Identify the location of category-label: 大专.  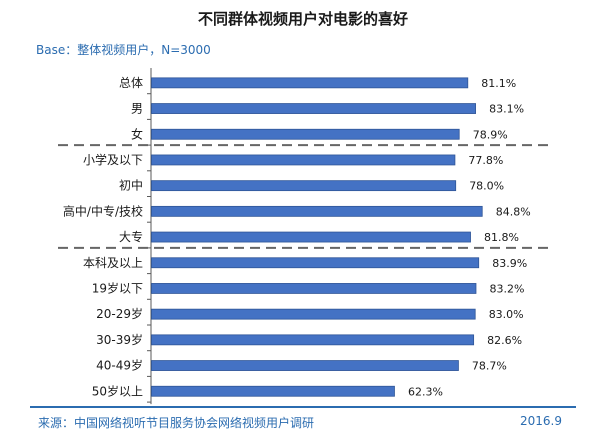
(131, 236).